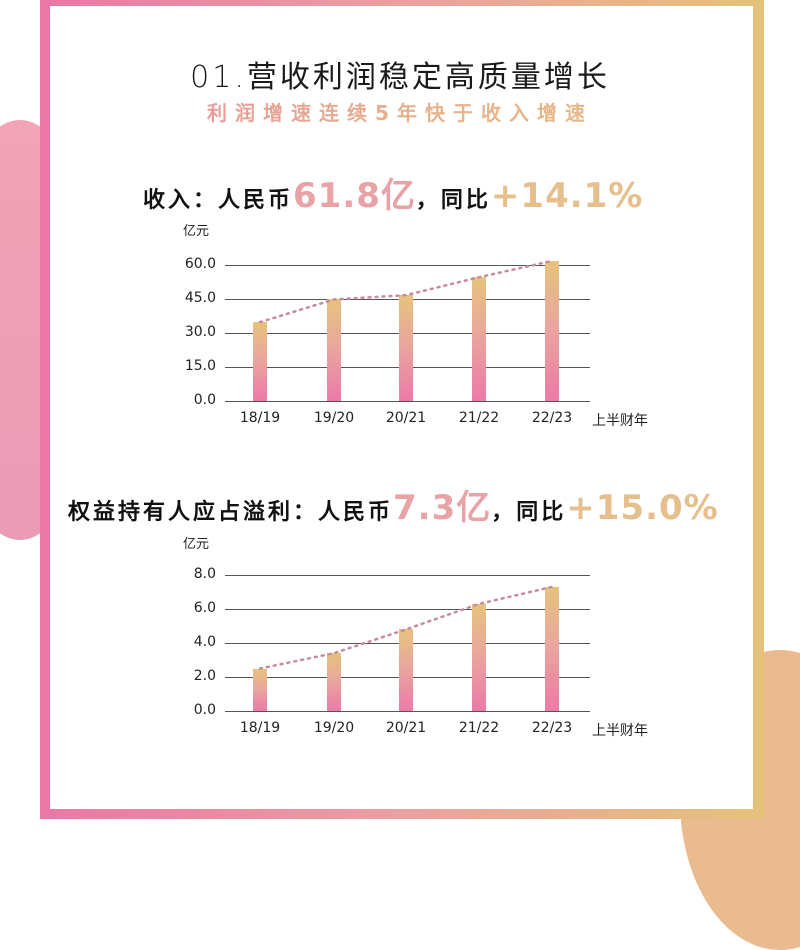 The image size is (800, 950). I want to click on page-subtitle: 利润增速连续5年快于收入增速, so click(400, 111).